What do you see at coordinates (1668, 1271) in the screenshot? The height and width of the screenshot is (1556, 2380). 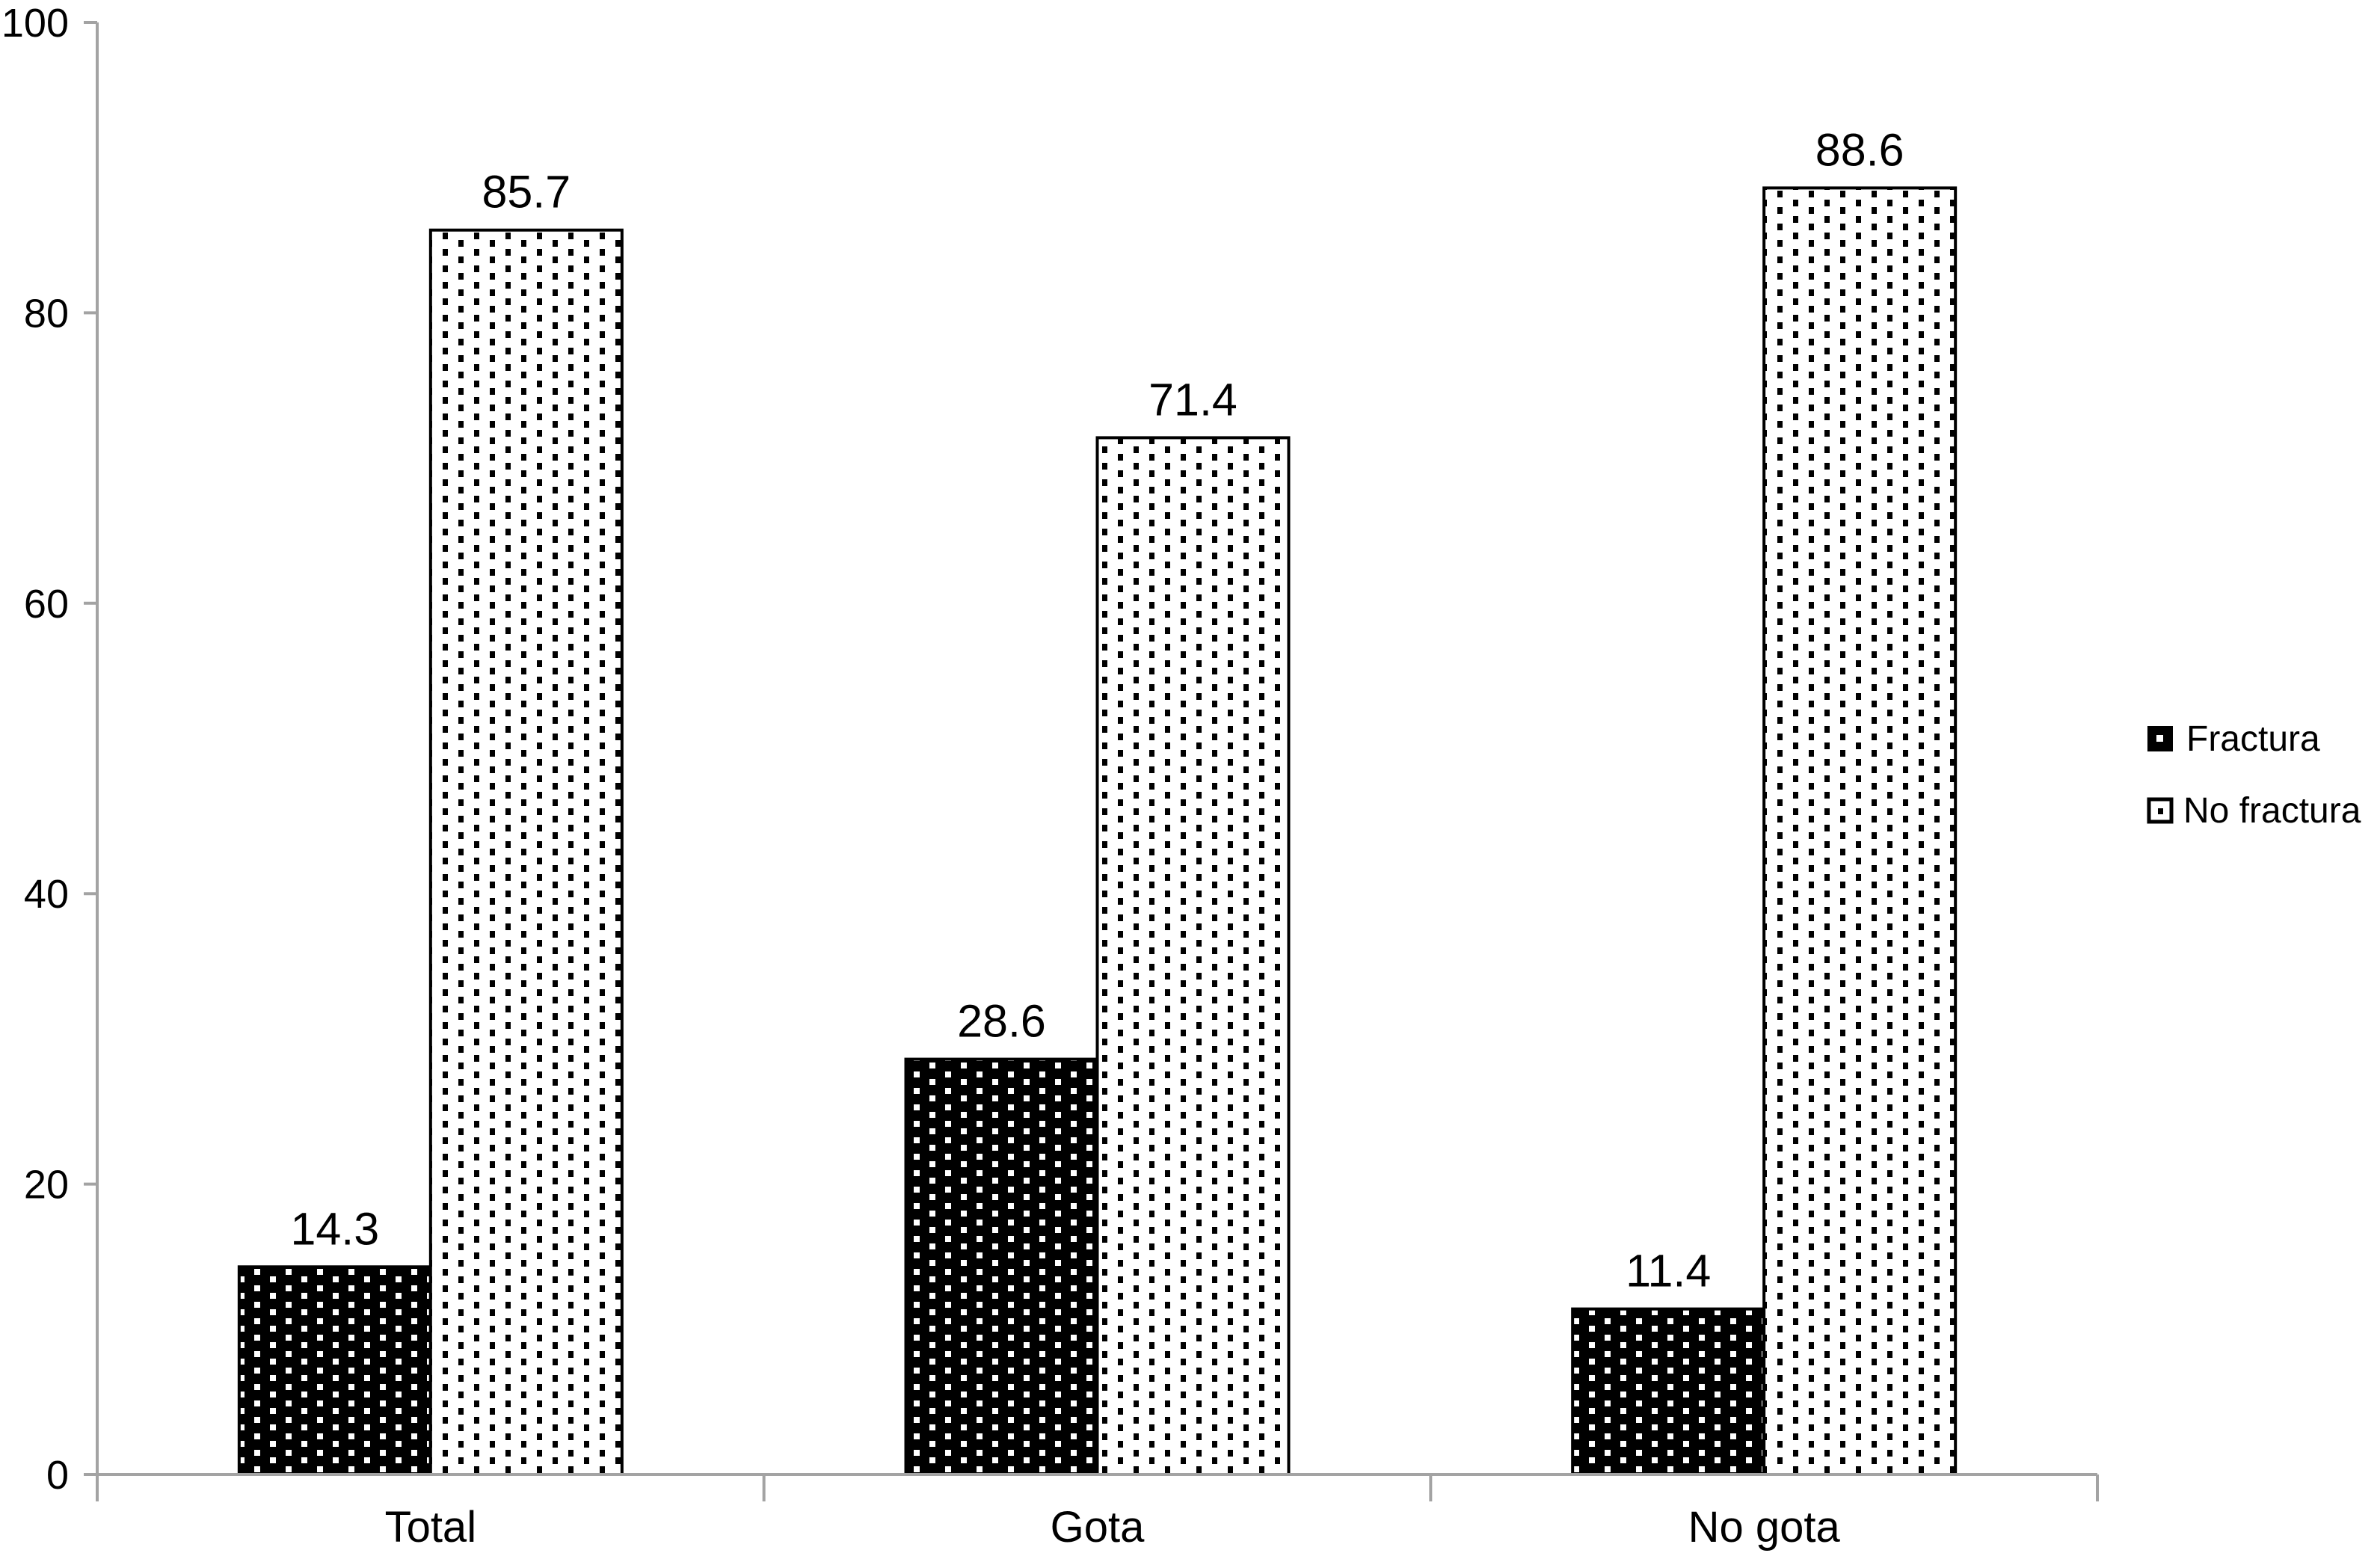 I see `value-label-fractura-no-gota: 11.4` at bounding box center [1668, 1271].